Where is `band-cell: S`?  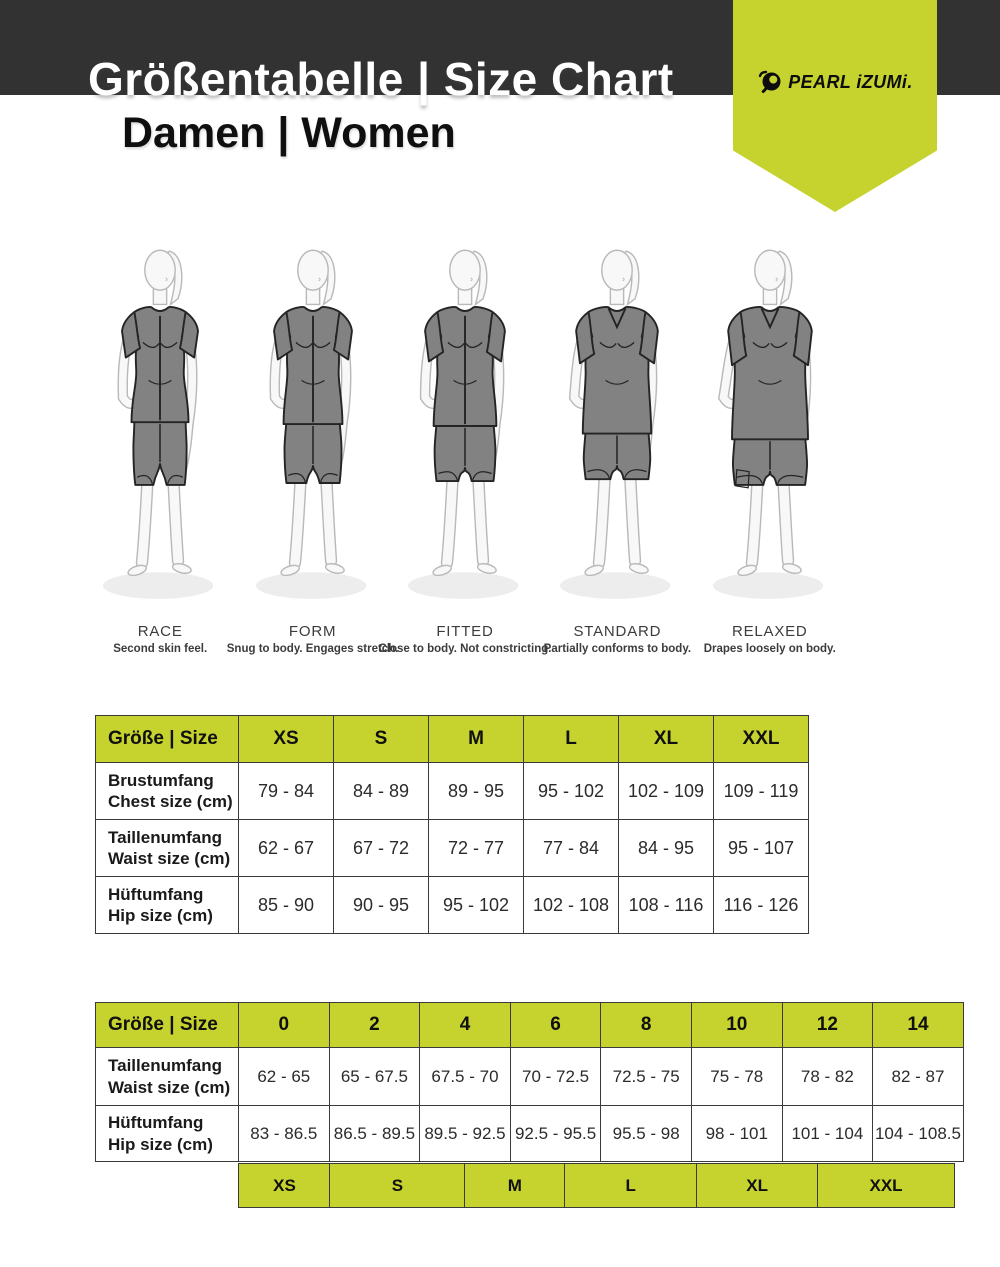 band-cell: S is located at coordinates (397, 1185).